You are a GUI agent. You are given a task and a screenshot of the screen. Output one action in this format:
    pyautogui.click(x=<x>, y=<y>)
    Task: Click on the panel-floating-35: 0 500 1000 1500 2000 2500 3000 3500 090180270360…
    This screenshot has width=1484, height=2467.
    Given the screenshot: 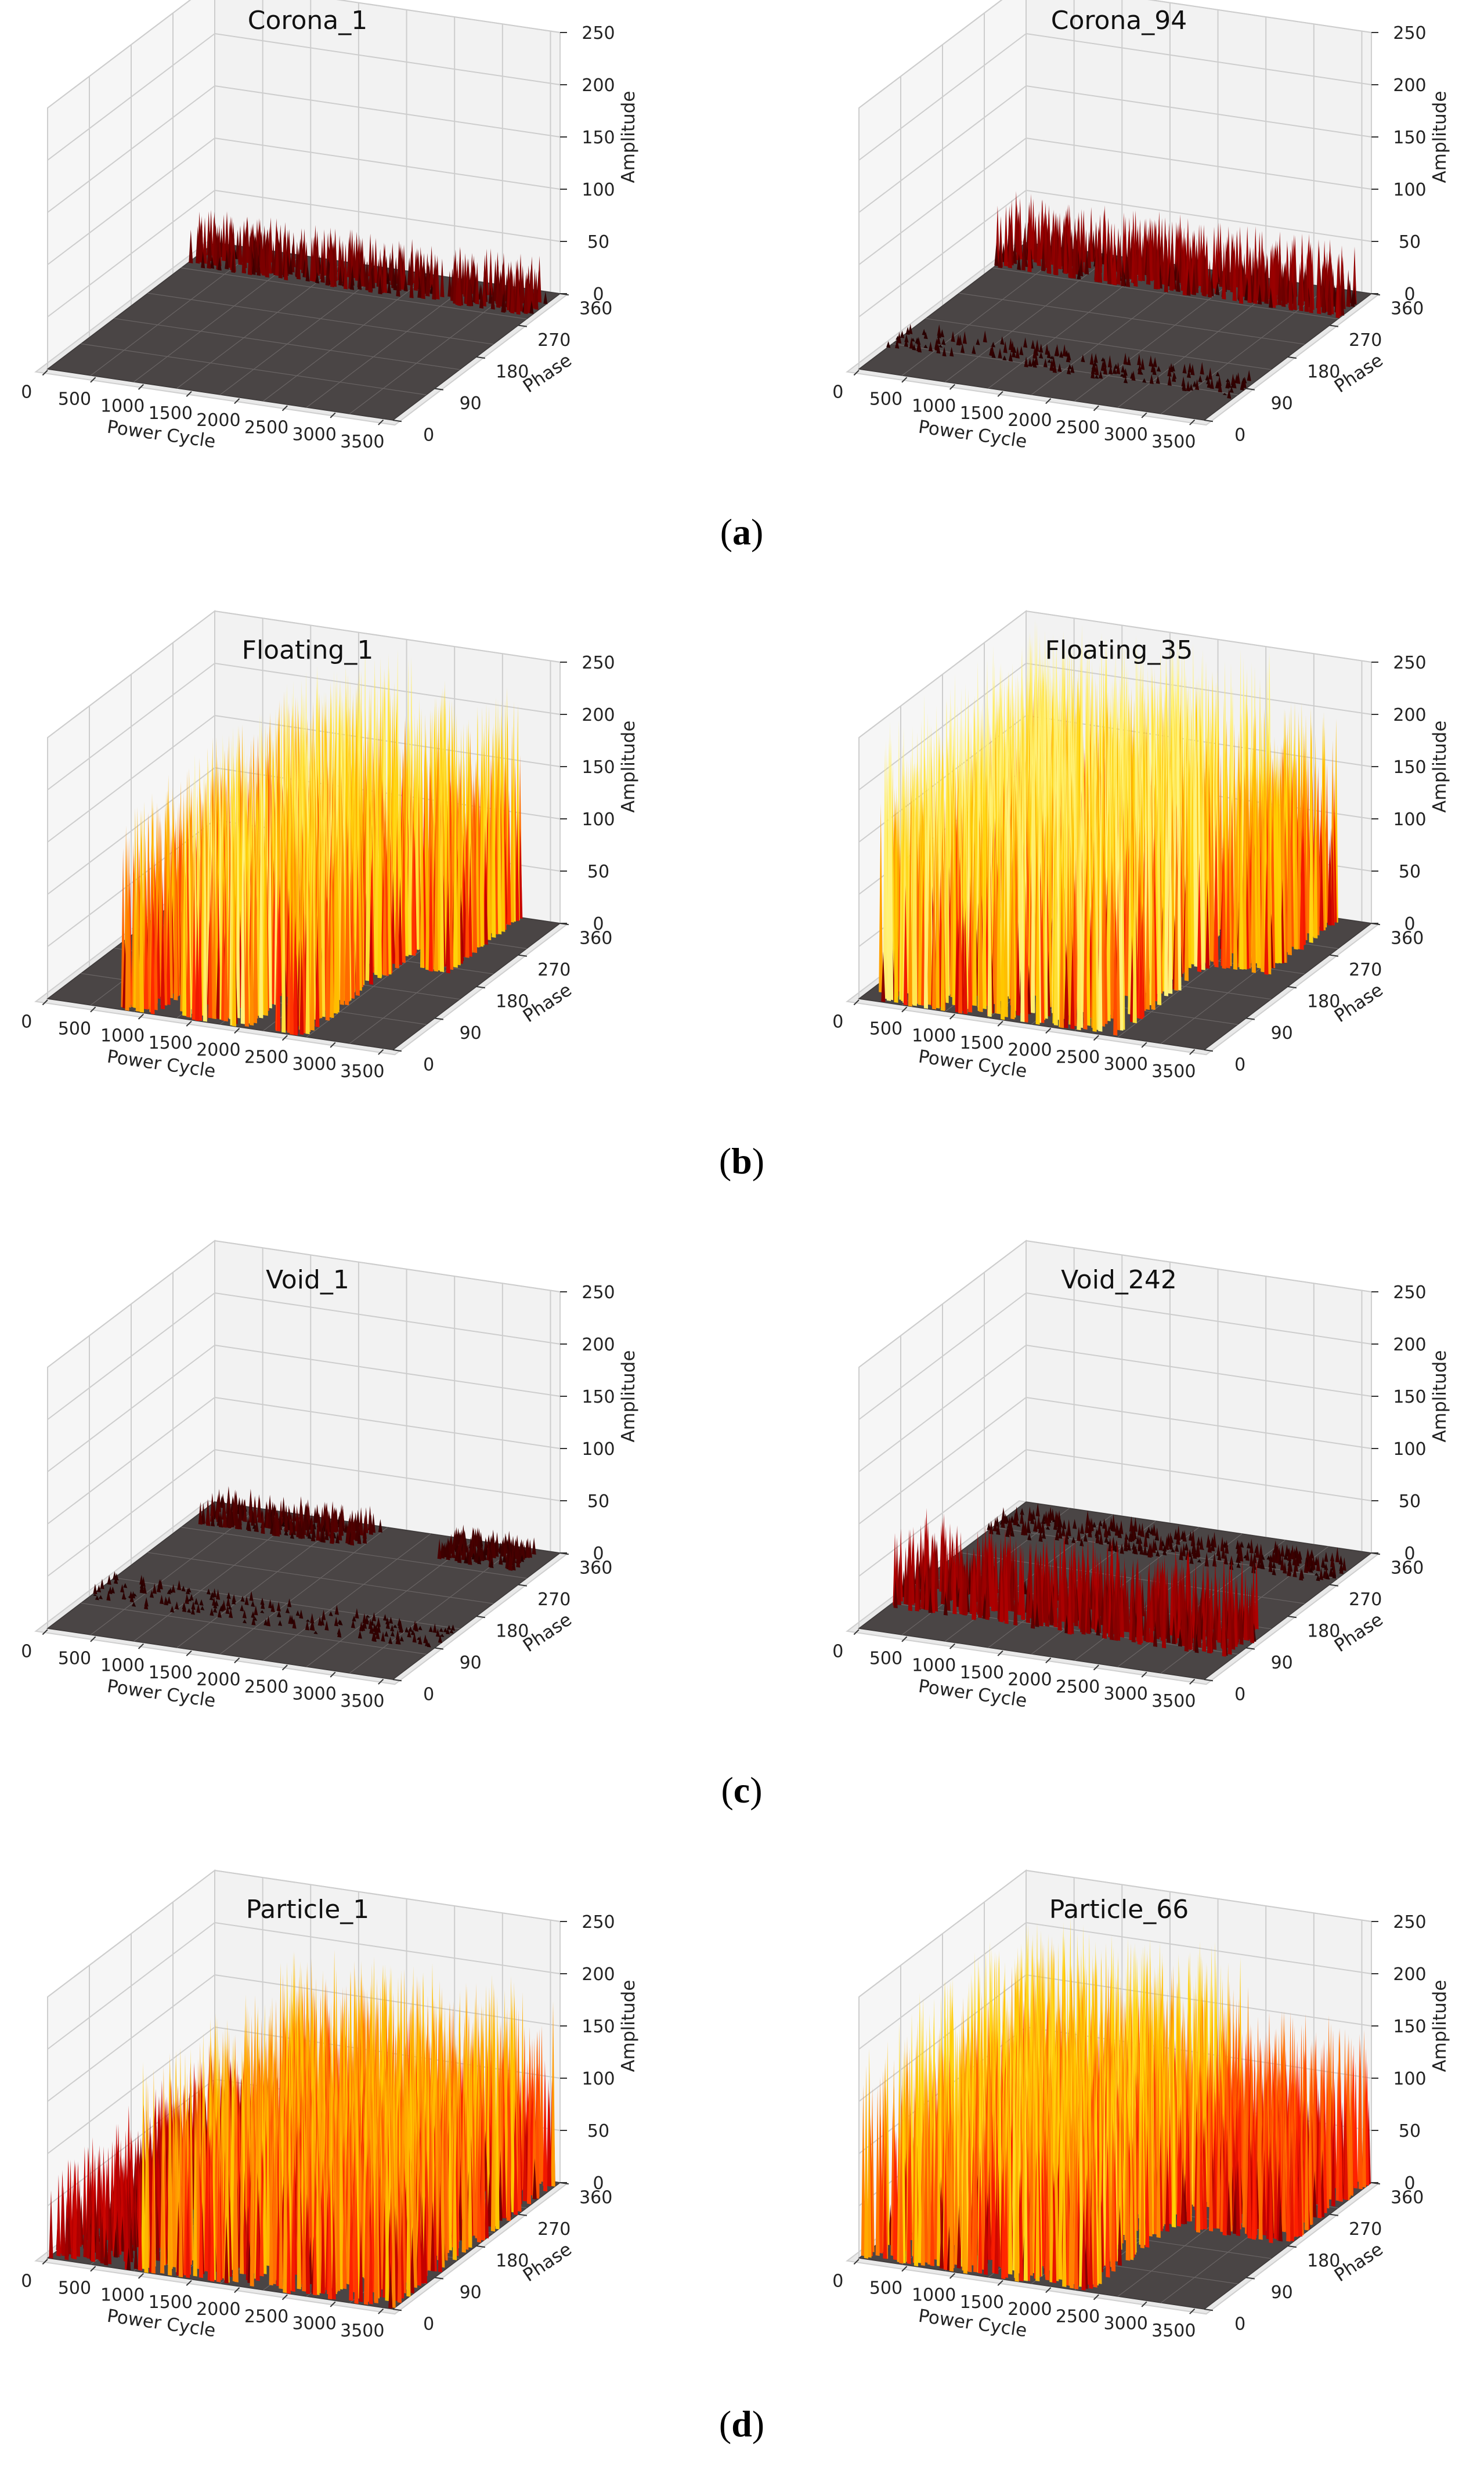 What is the action you would take?
    pyautogui.click(x=1141, y=846)
    